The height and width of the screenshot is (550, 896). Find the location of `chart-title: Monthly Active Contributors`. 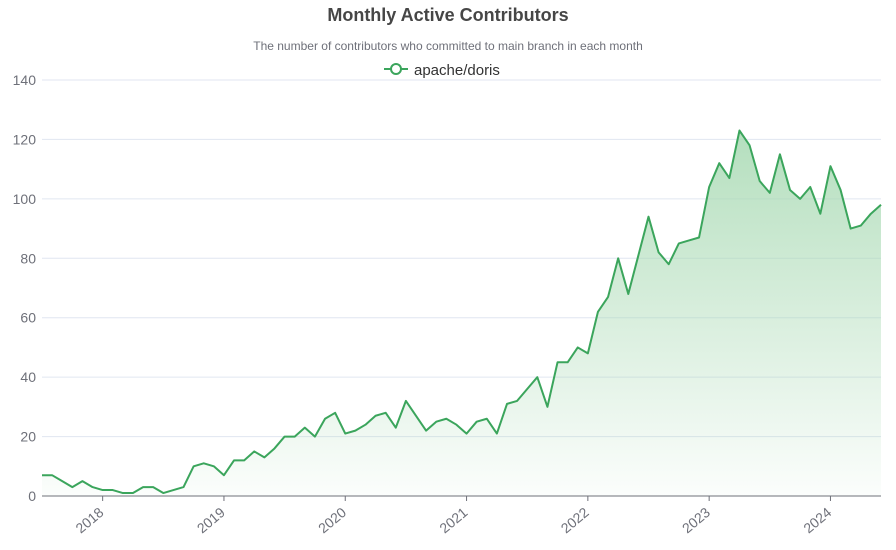

chart-title: Monthly Active Contributors is located at coordinates (447, 15).